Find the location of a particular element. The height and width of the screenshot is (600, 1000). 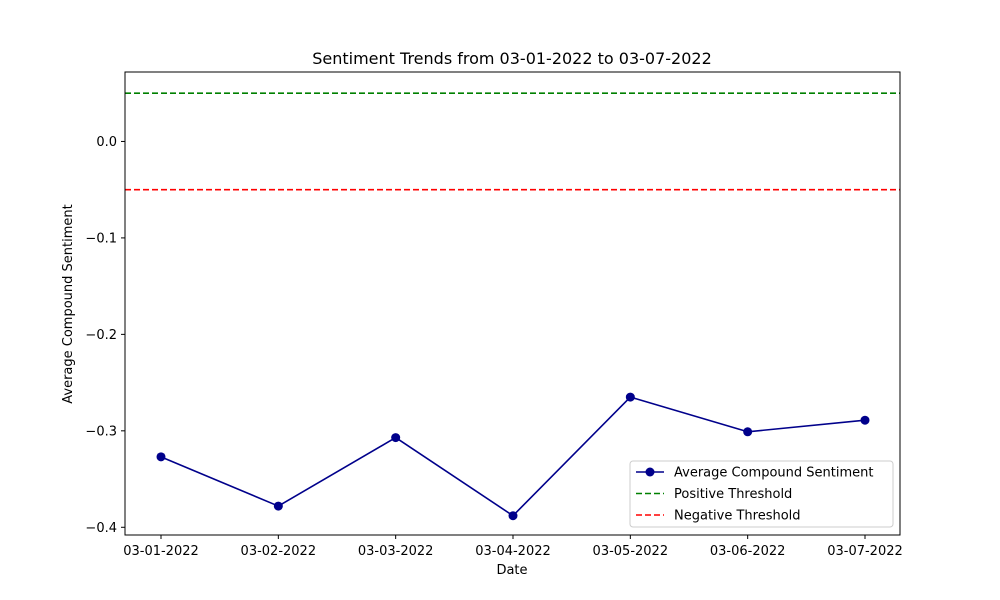

y-tick-label: −0.3 is located at coordinates (101, 431).